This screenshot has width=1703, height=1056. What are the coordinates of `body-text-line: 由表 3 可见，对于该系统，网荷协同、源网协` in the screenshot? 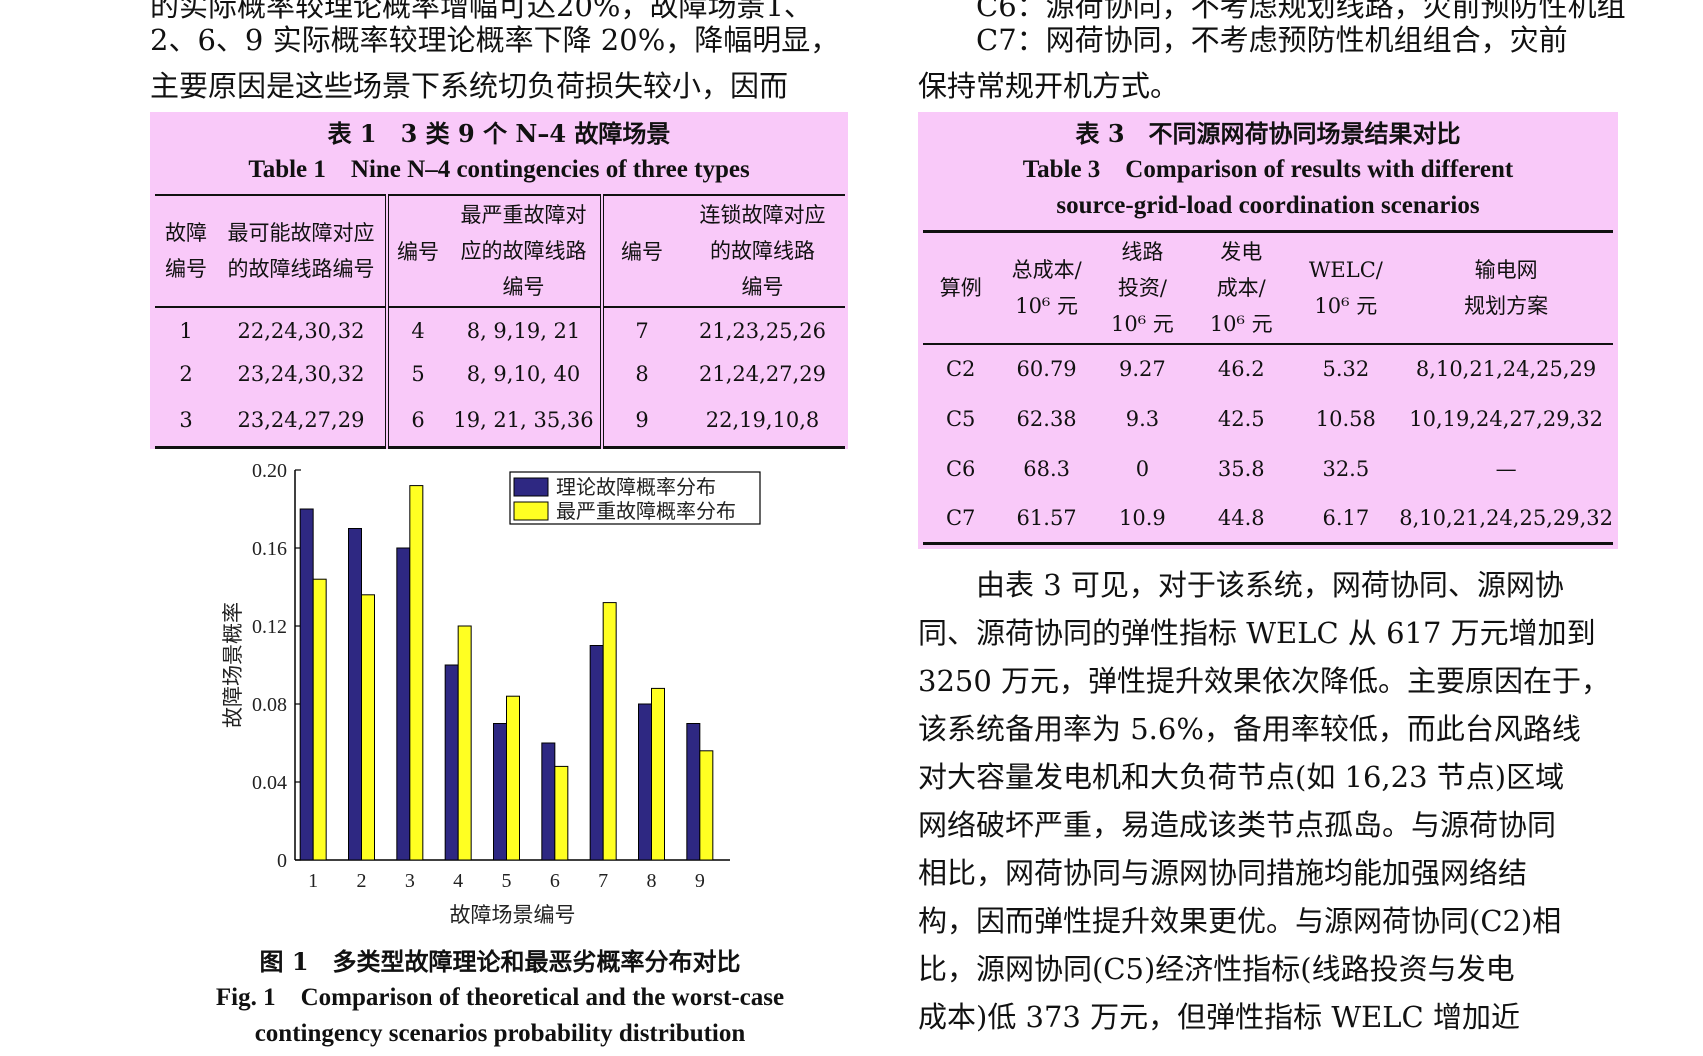 It's located at (1270, 585).